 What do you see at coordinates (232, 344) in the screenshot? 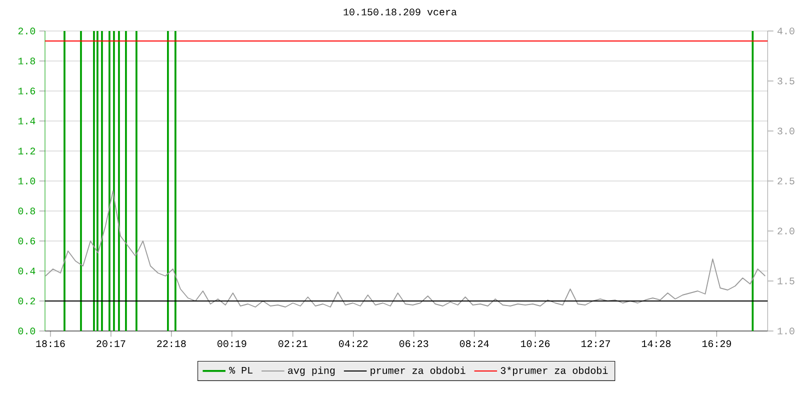
I see `x-tick-label: 00:19` at bounding box center [232, 344].